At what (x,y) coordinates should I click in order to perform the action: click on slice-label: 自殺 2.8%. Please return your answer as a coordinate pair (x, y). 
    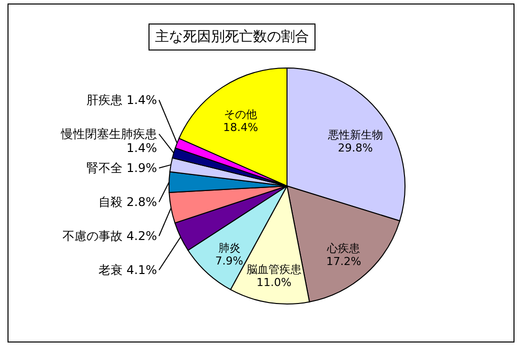
    Looking at the image, I should click on (127, 202).